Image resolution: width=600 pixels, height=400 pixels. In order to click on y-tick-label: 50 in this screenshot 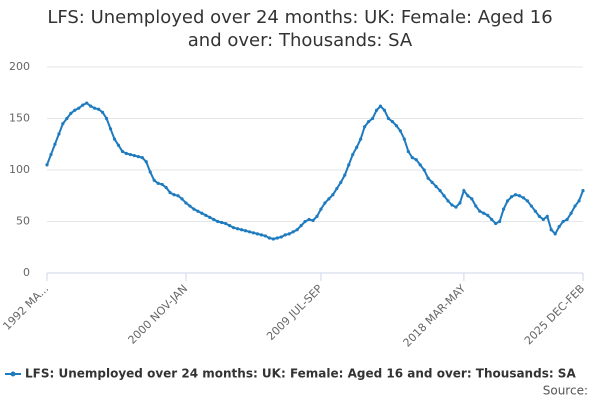, I will do `click(23, 221)`.